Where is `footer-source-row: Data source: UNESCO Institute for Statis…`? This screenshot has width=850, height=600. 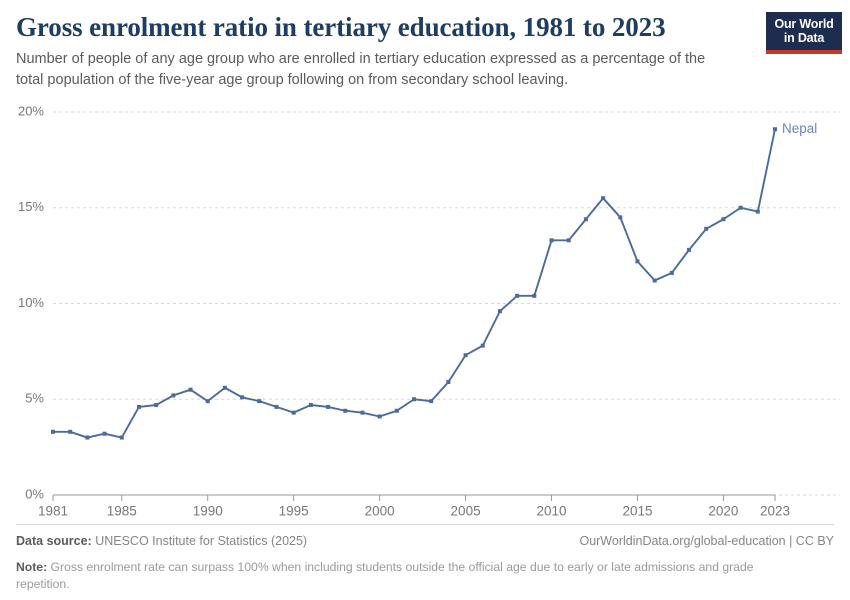 footer-source-row: Data source: UNESCO Institute for Statis… is located at coordinates (425, 541).